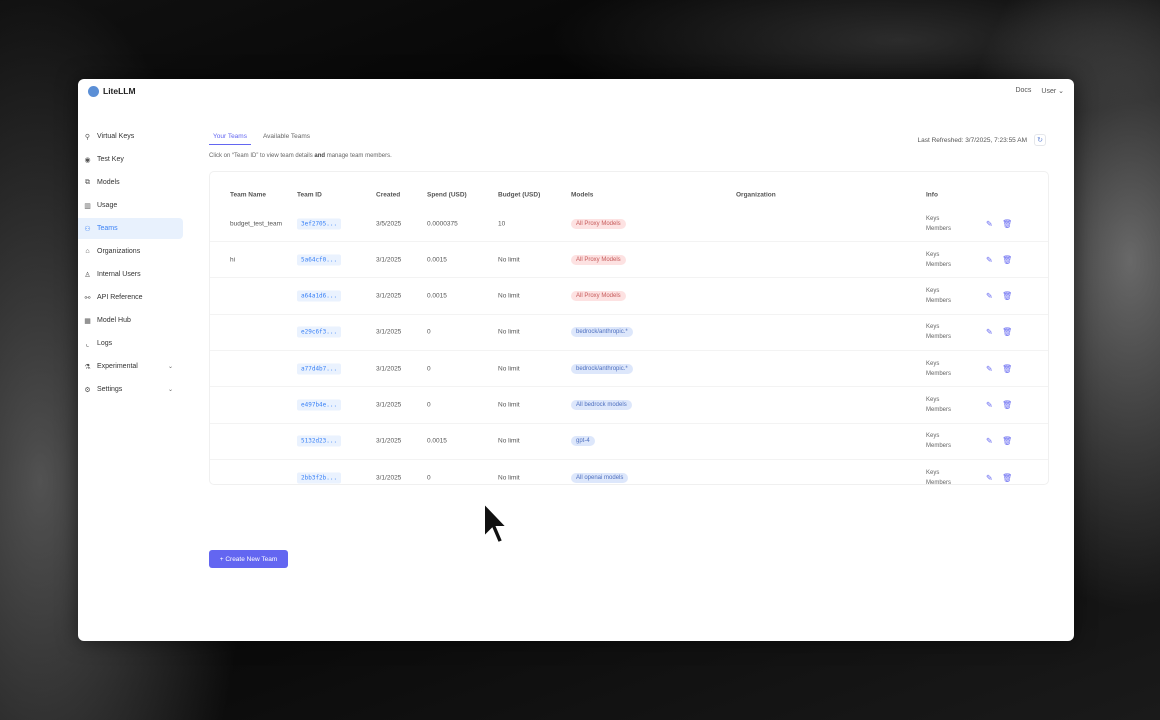 The width and height of the screenshot is (1160, 720). Describe the element at coordinates (358, 156) in the screenshot. I see `hint-post: manage team members.` at that location.